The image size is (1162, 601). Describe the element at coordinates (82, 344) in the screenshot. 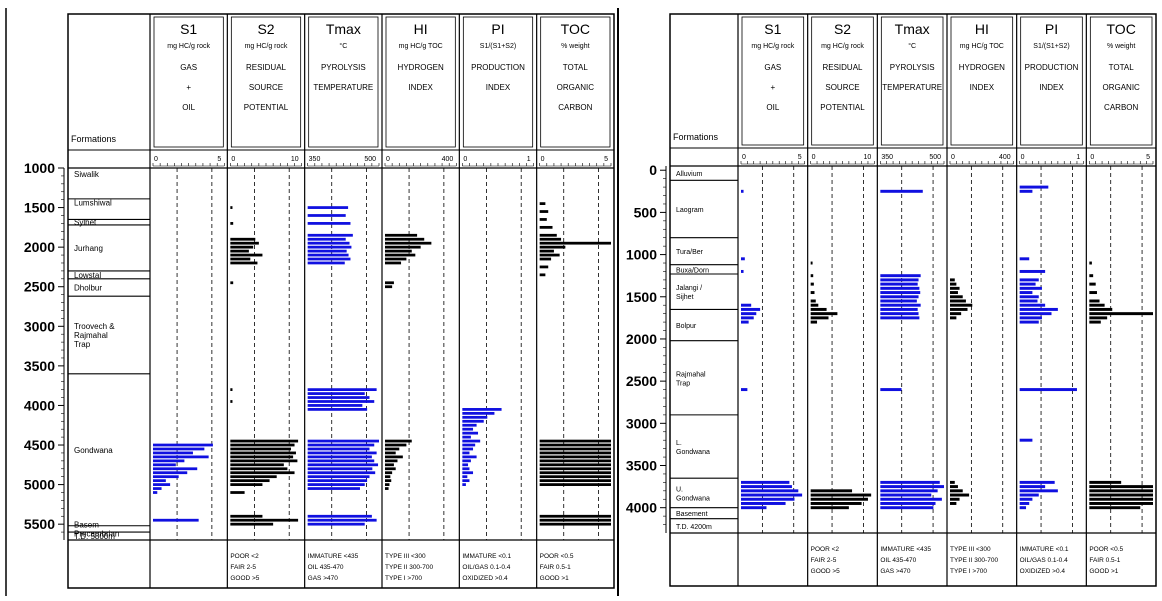

I see `formation-label: Trap` at that location.